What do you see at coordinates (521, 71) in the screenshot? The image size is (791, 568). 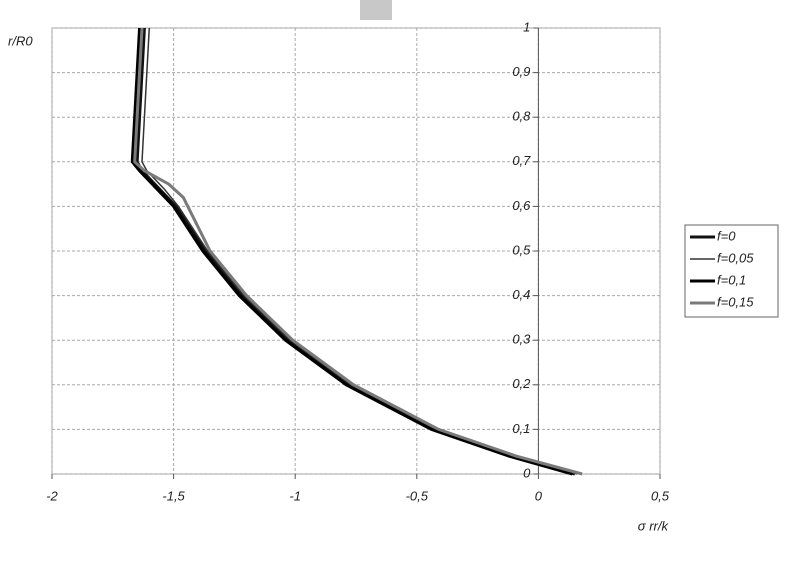 I see `y-tick-label: 0,9` at bounding box center [521, 71].